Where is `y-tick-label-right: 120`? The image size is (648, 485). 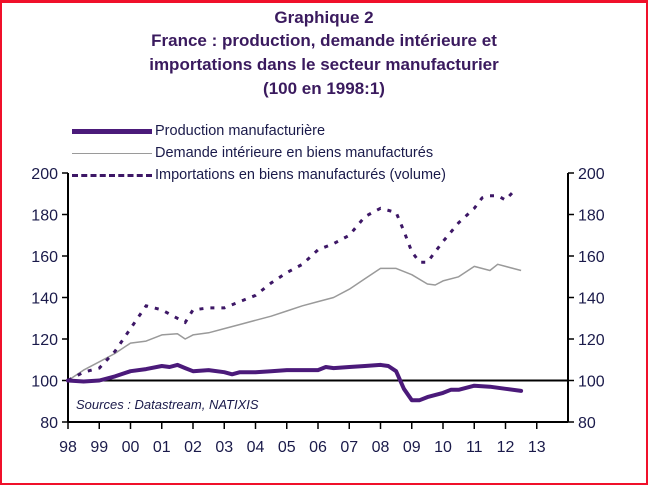
y-tick-label-right: 120 is located at coordinates (591, 340).